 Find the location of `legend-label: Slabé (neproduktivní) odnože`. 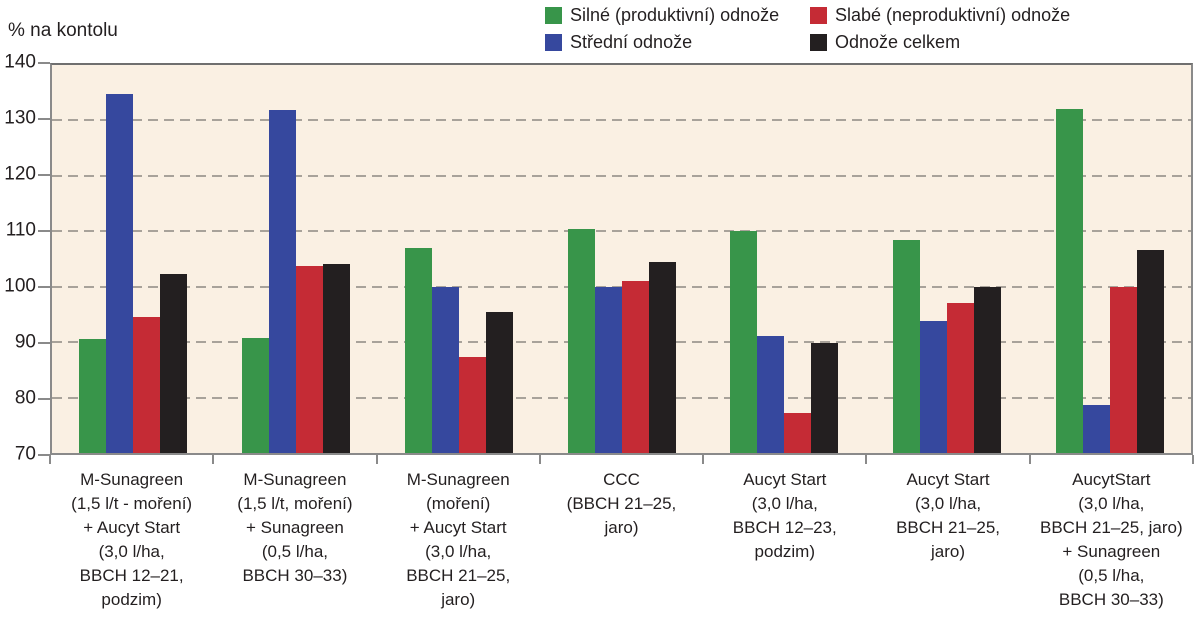

legend-label: Slabé (neproduktivní) odnože is located at coordinates (953, 15).